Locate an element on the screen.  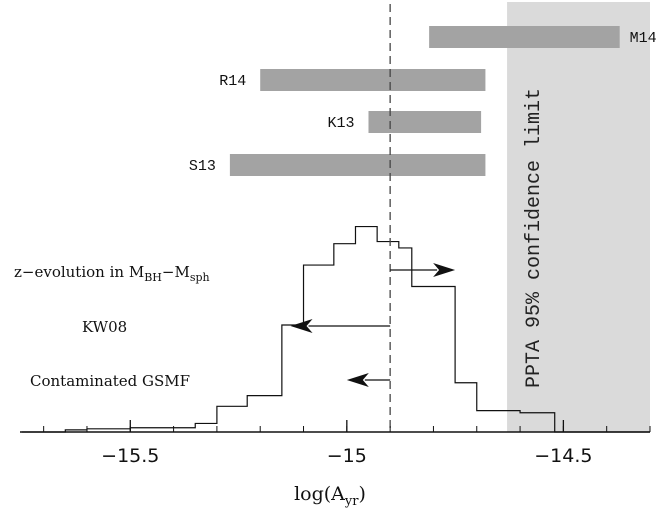
limit-region-label: PPTA 95% confidence limit is located at coordinates (534, 238).